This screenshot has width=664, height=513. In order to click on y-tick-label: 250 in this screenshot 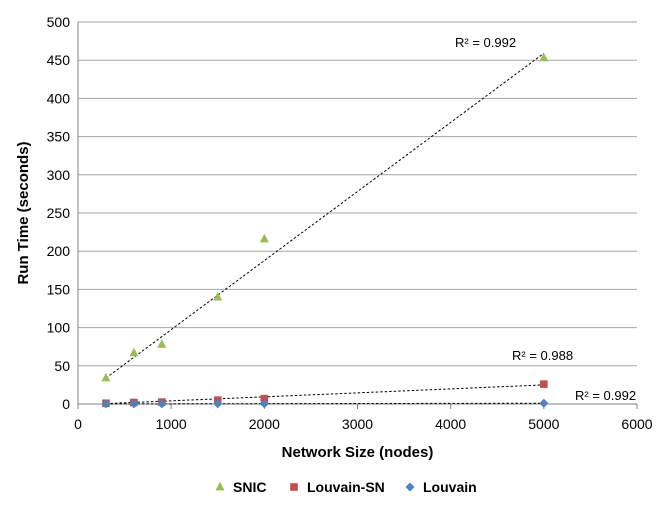, I will do `click(59, 213)`.